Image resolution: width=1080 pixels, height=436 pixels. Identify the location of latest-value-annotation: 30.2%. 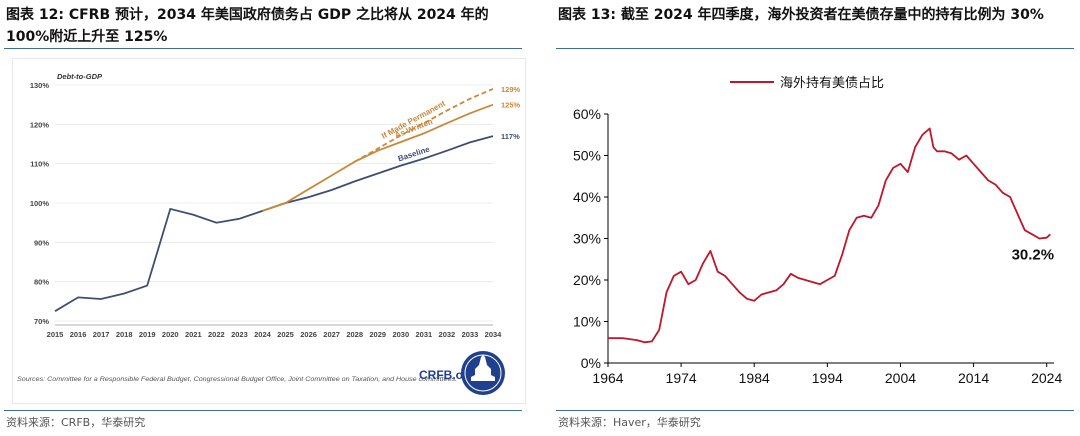
(1033, 255).